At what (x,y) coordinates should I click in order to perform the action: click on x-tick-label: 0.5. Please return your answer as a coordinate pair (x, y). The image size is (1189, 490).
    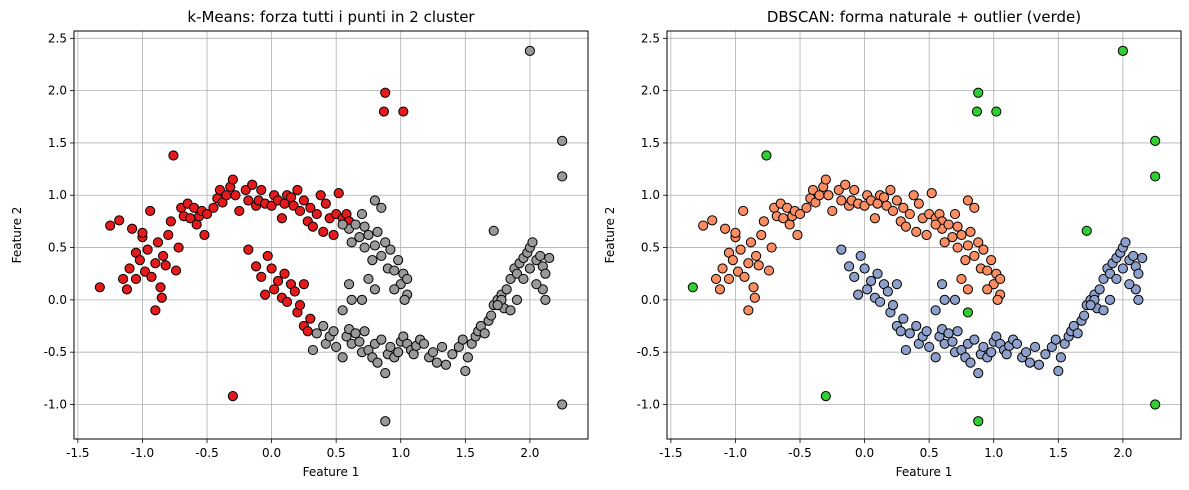
    Looking at the image, I should click on (336, 453).